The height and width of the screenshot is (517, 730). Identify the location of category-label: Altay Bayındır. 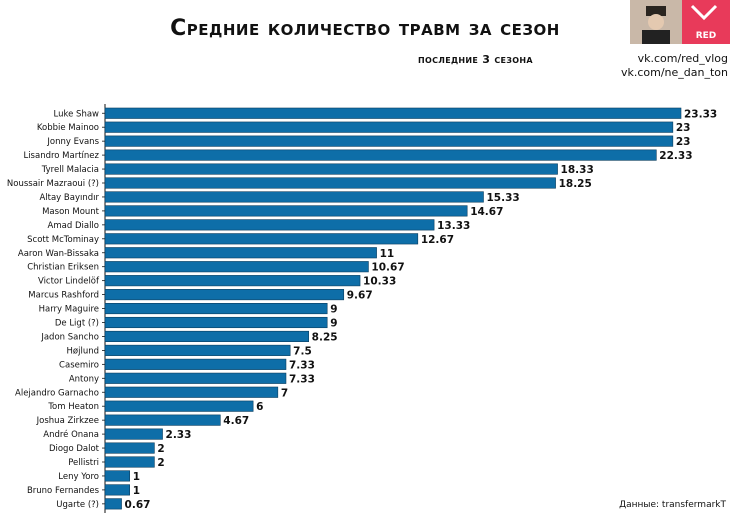
(69, 198).